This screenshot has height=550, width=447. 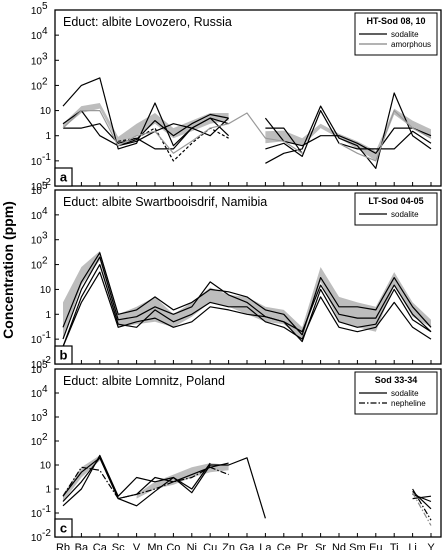 I want to click on legend-title: Sod 33-34, so click(x=396, y=380).